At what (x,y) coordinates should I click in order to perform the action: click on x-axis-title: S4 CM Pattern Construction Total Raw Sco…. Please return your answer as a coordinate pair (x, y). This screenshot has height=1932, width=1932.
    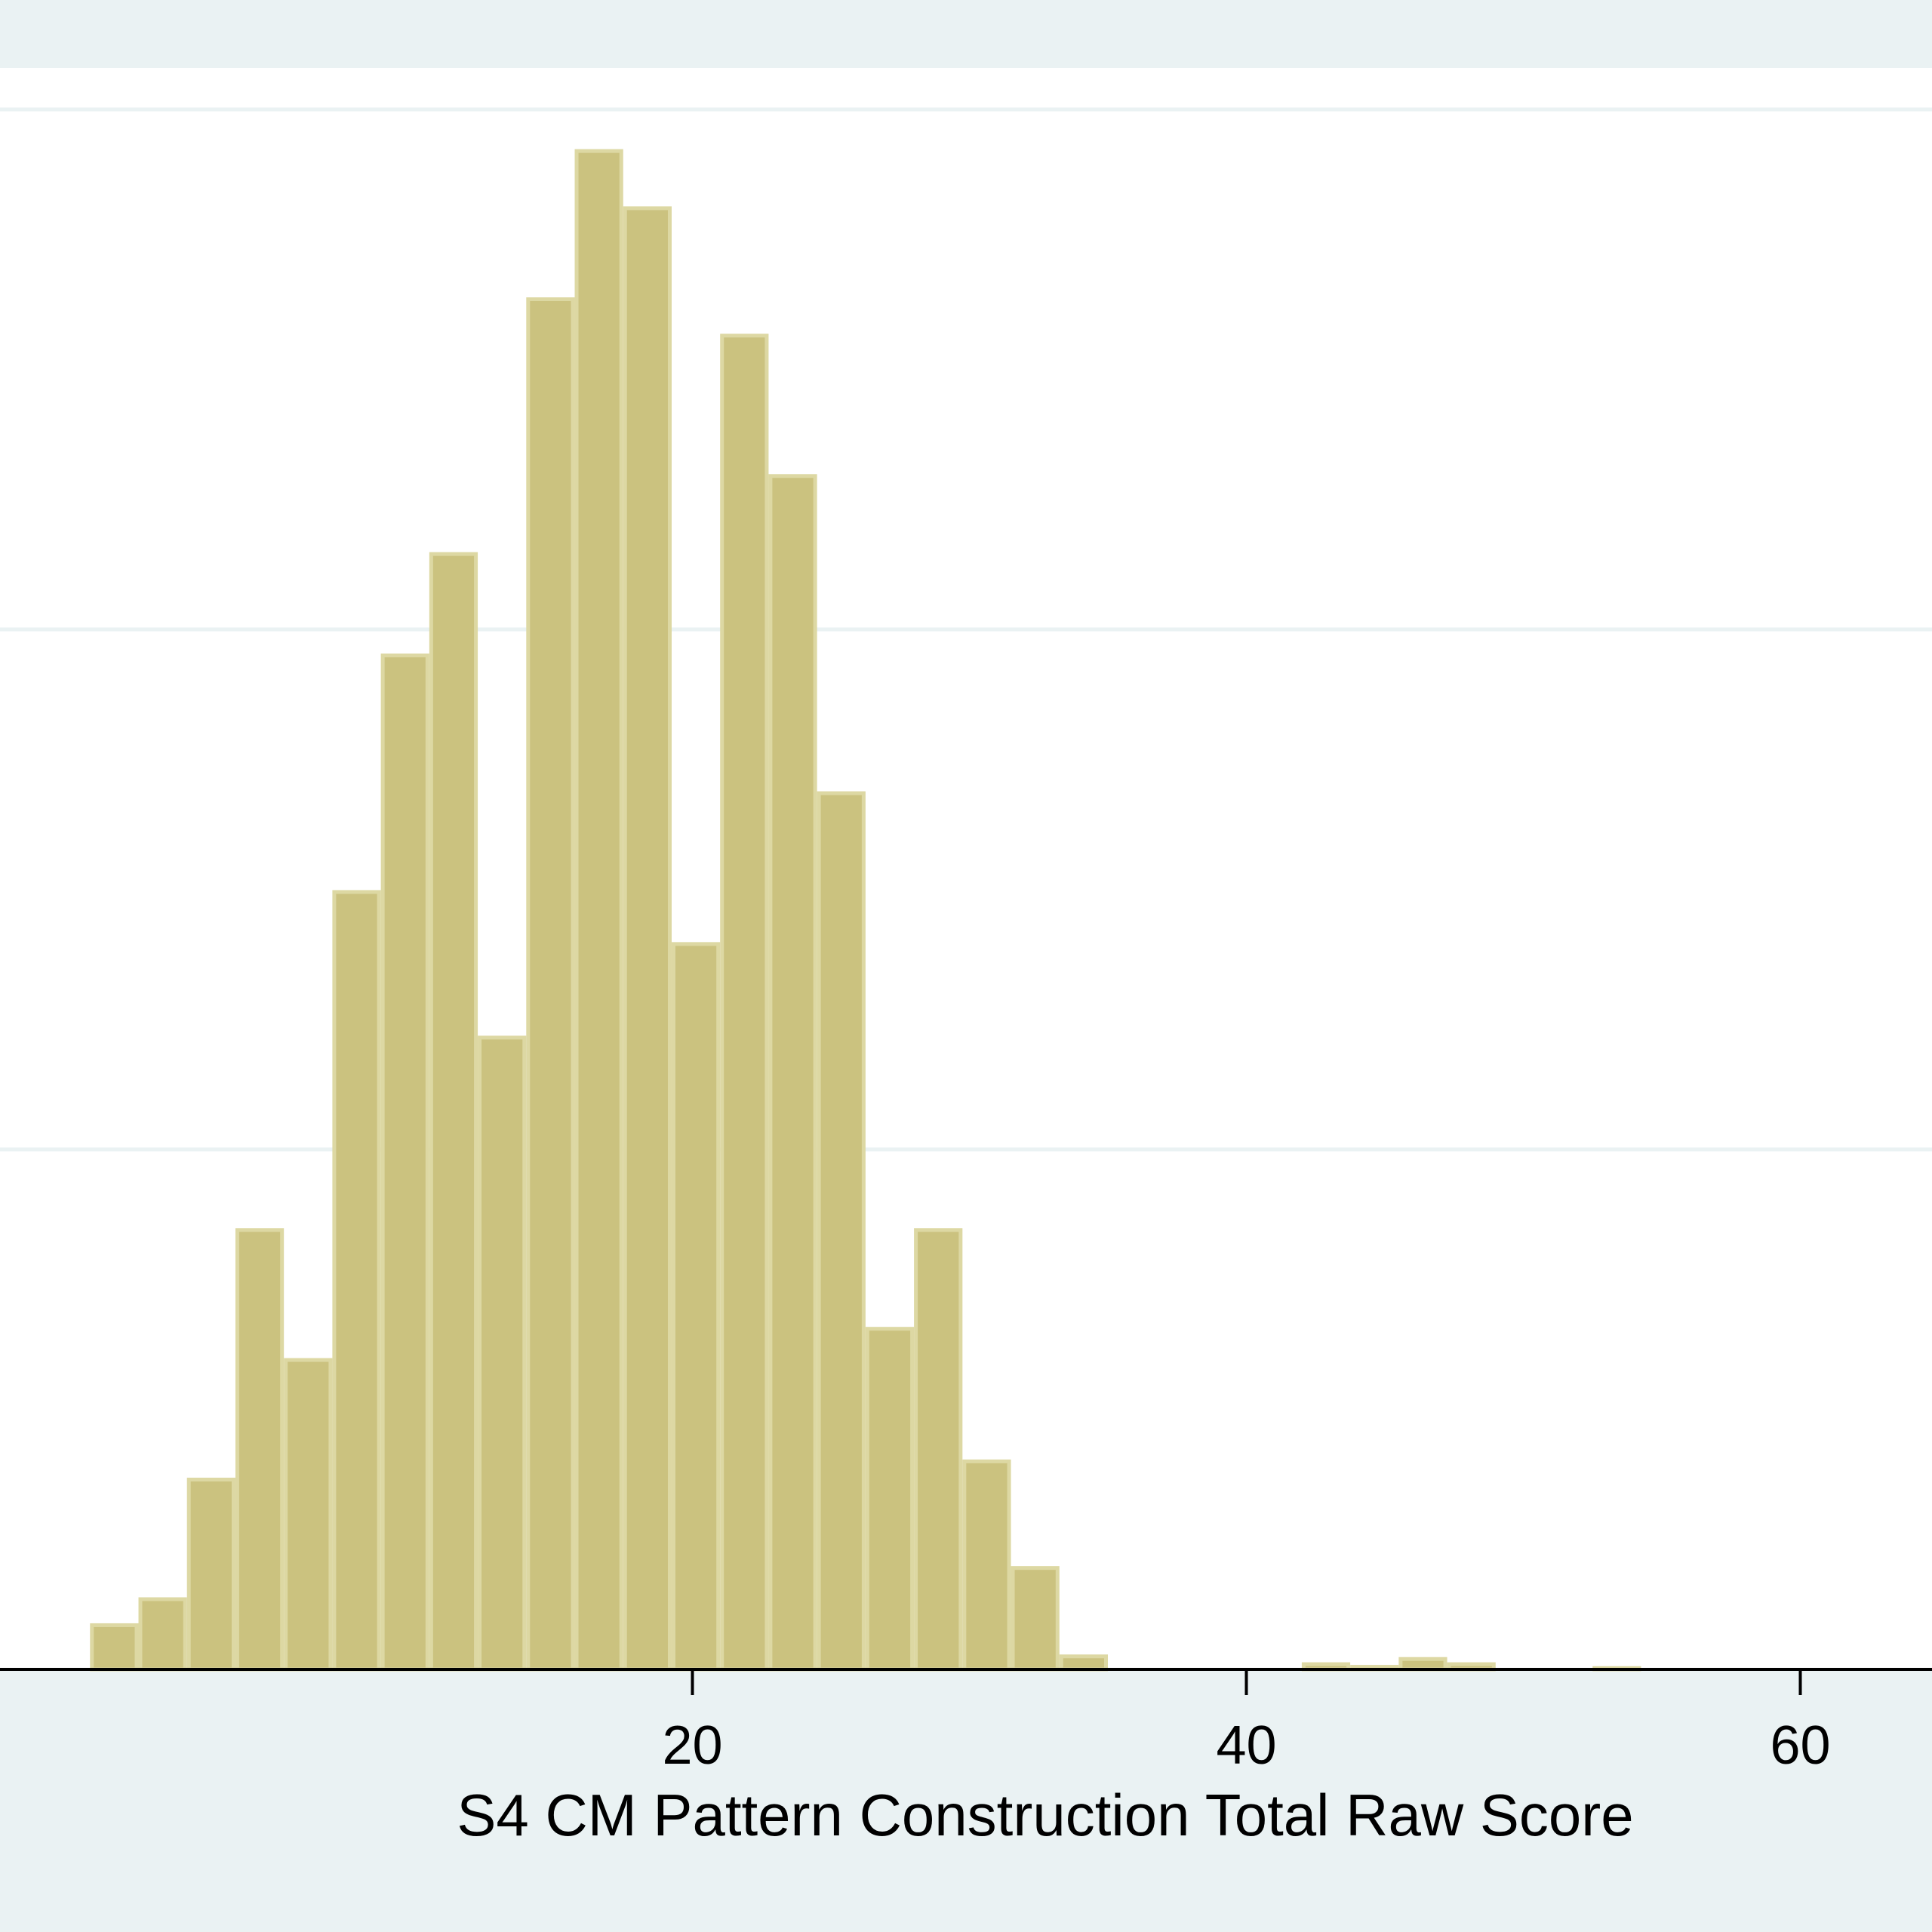
    Looking at the image, I should click on (1045, 1815).